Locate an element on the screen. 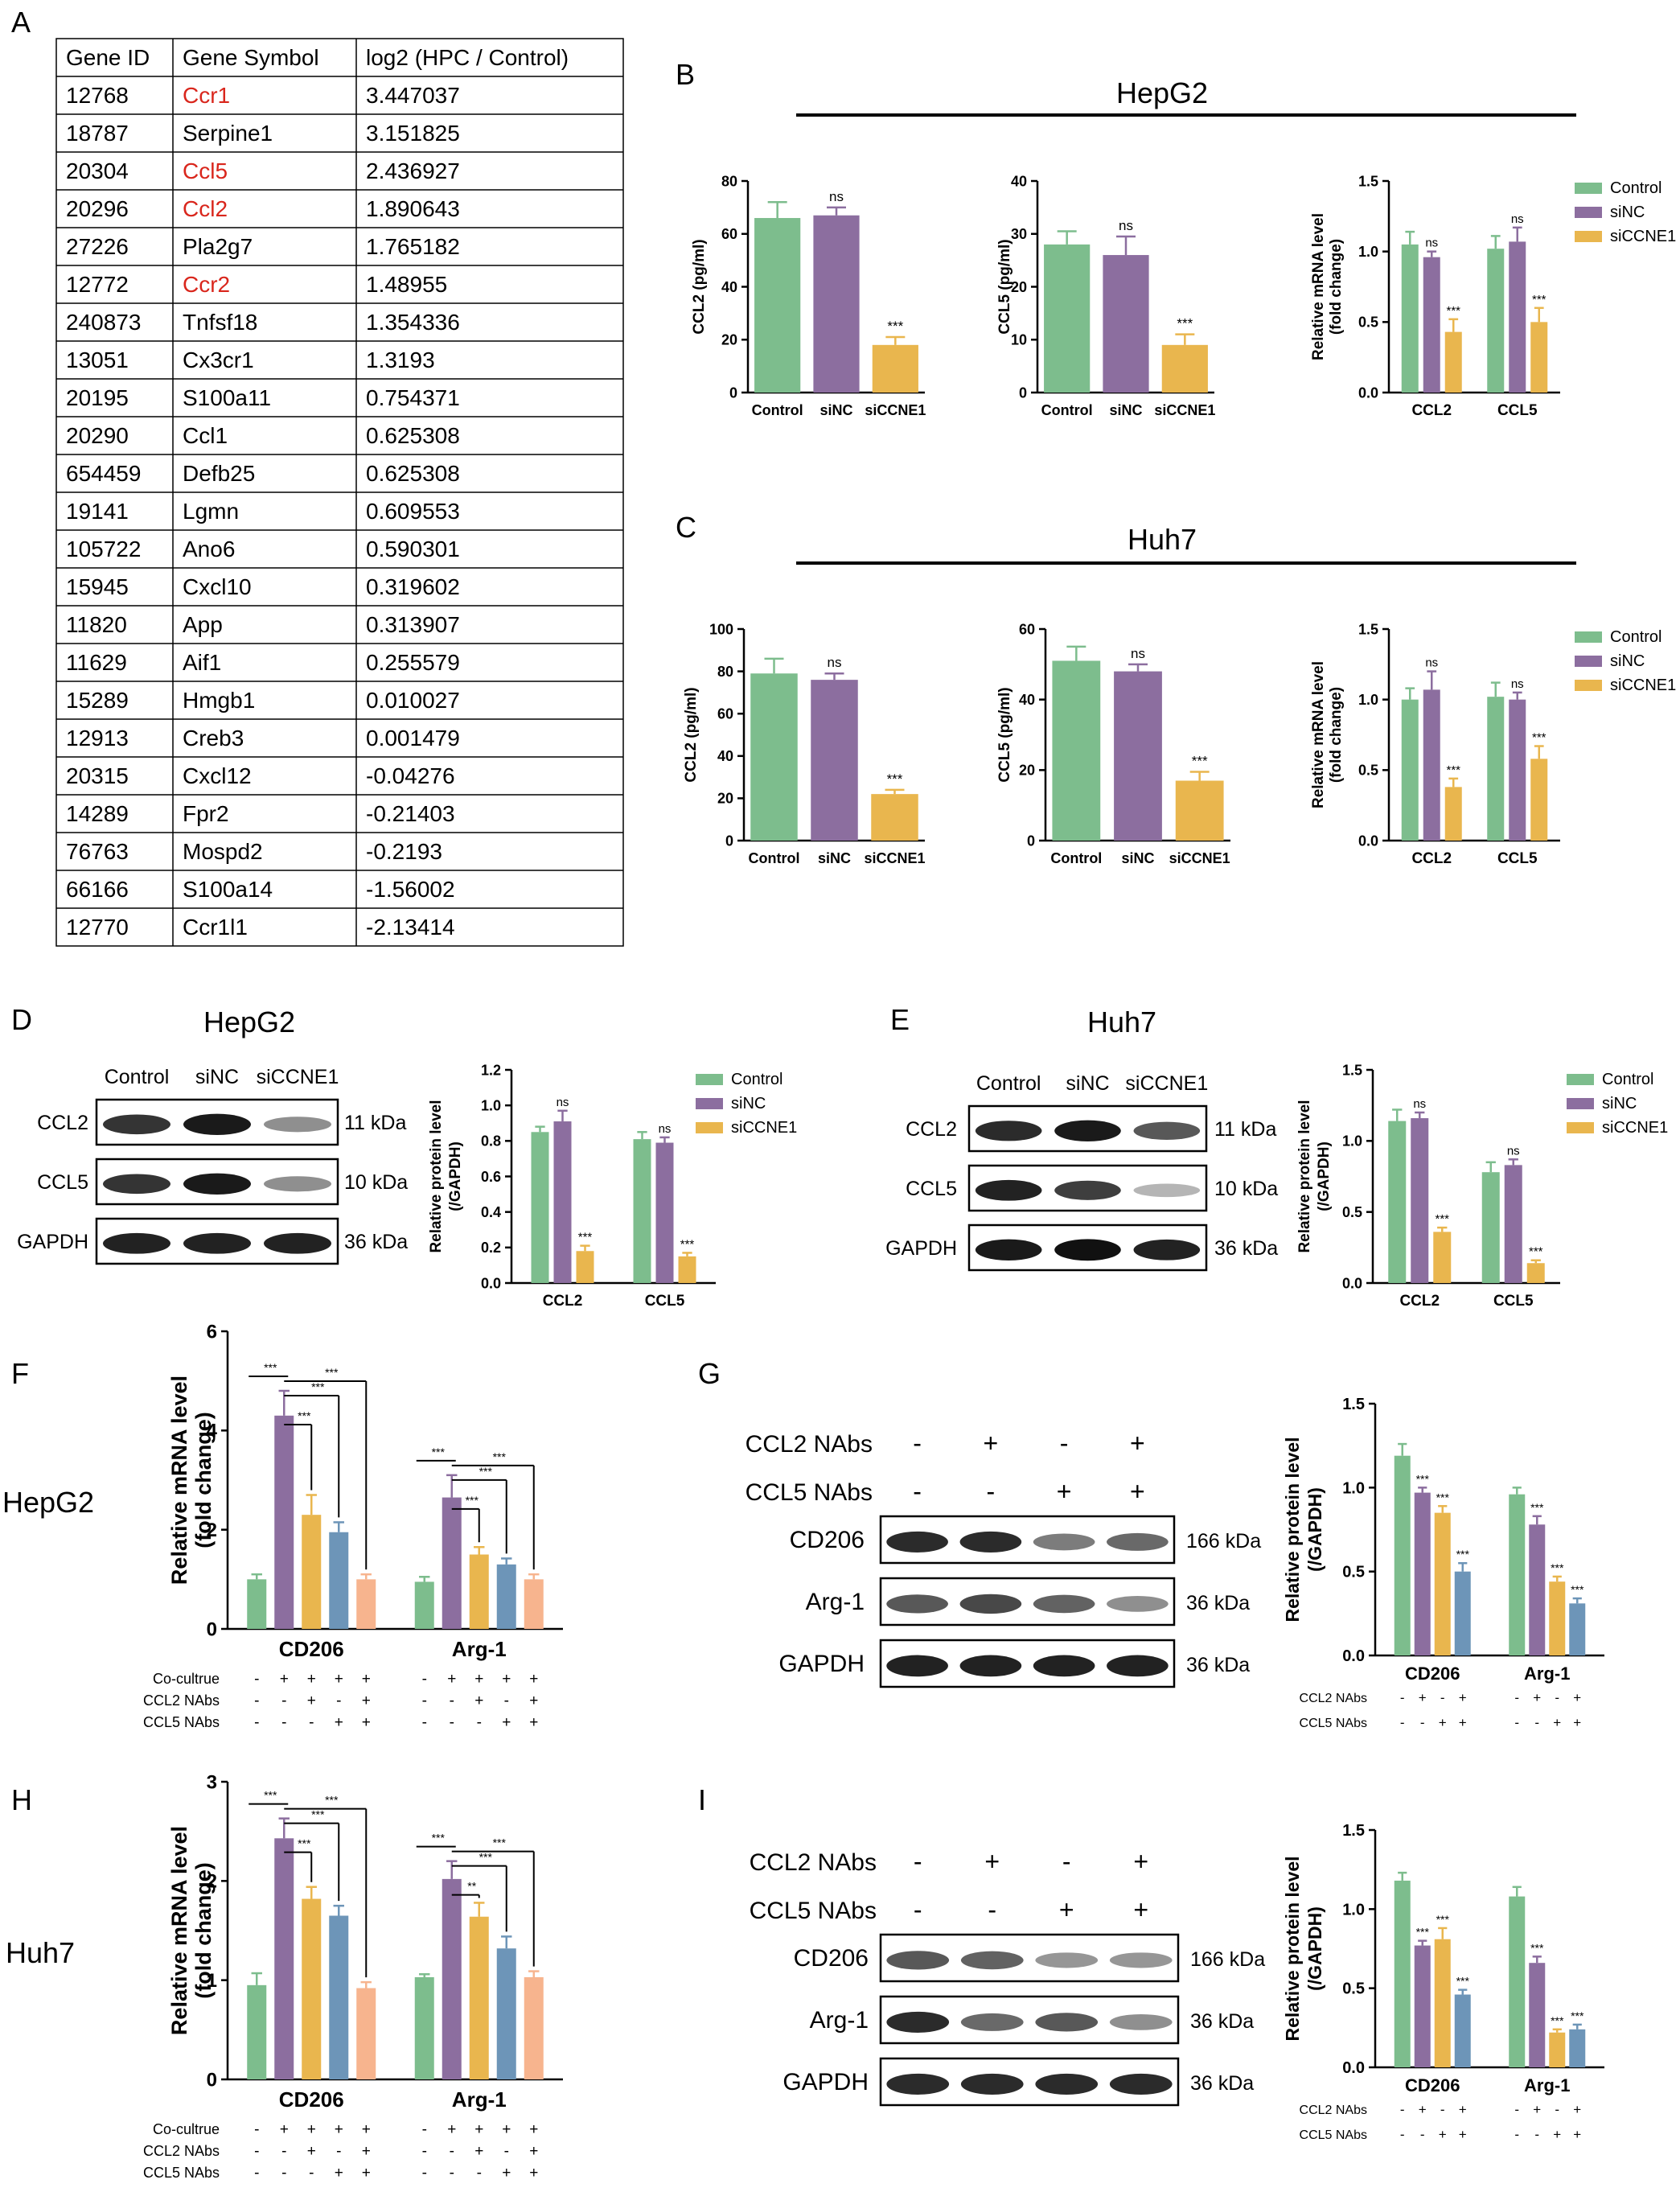  legend-label: siNC is located at coordinates (749, 1103).